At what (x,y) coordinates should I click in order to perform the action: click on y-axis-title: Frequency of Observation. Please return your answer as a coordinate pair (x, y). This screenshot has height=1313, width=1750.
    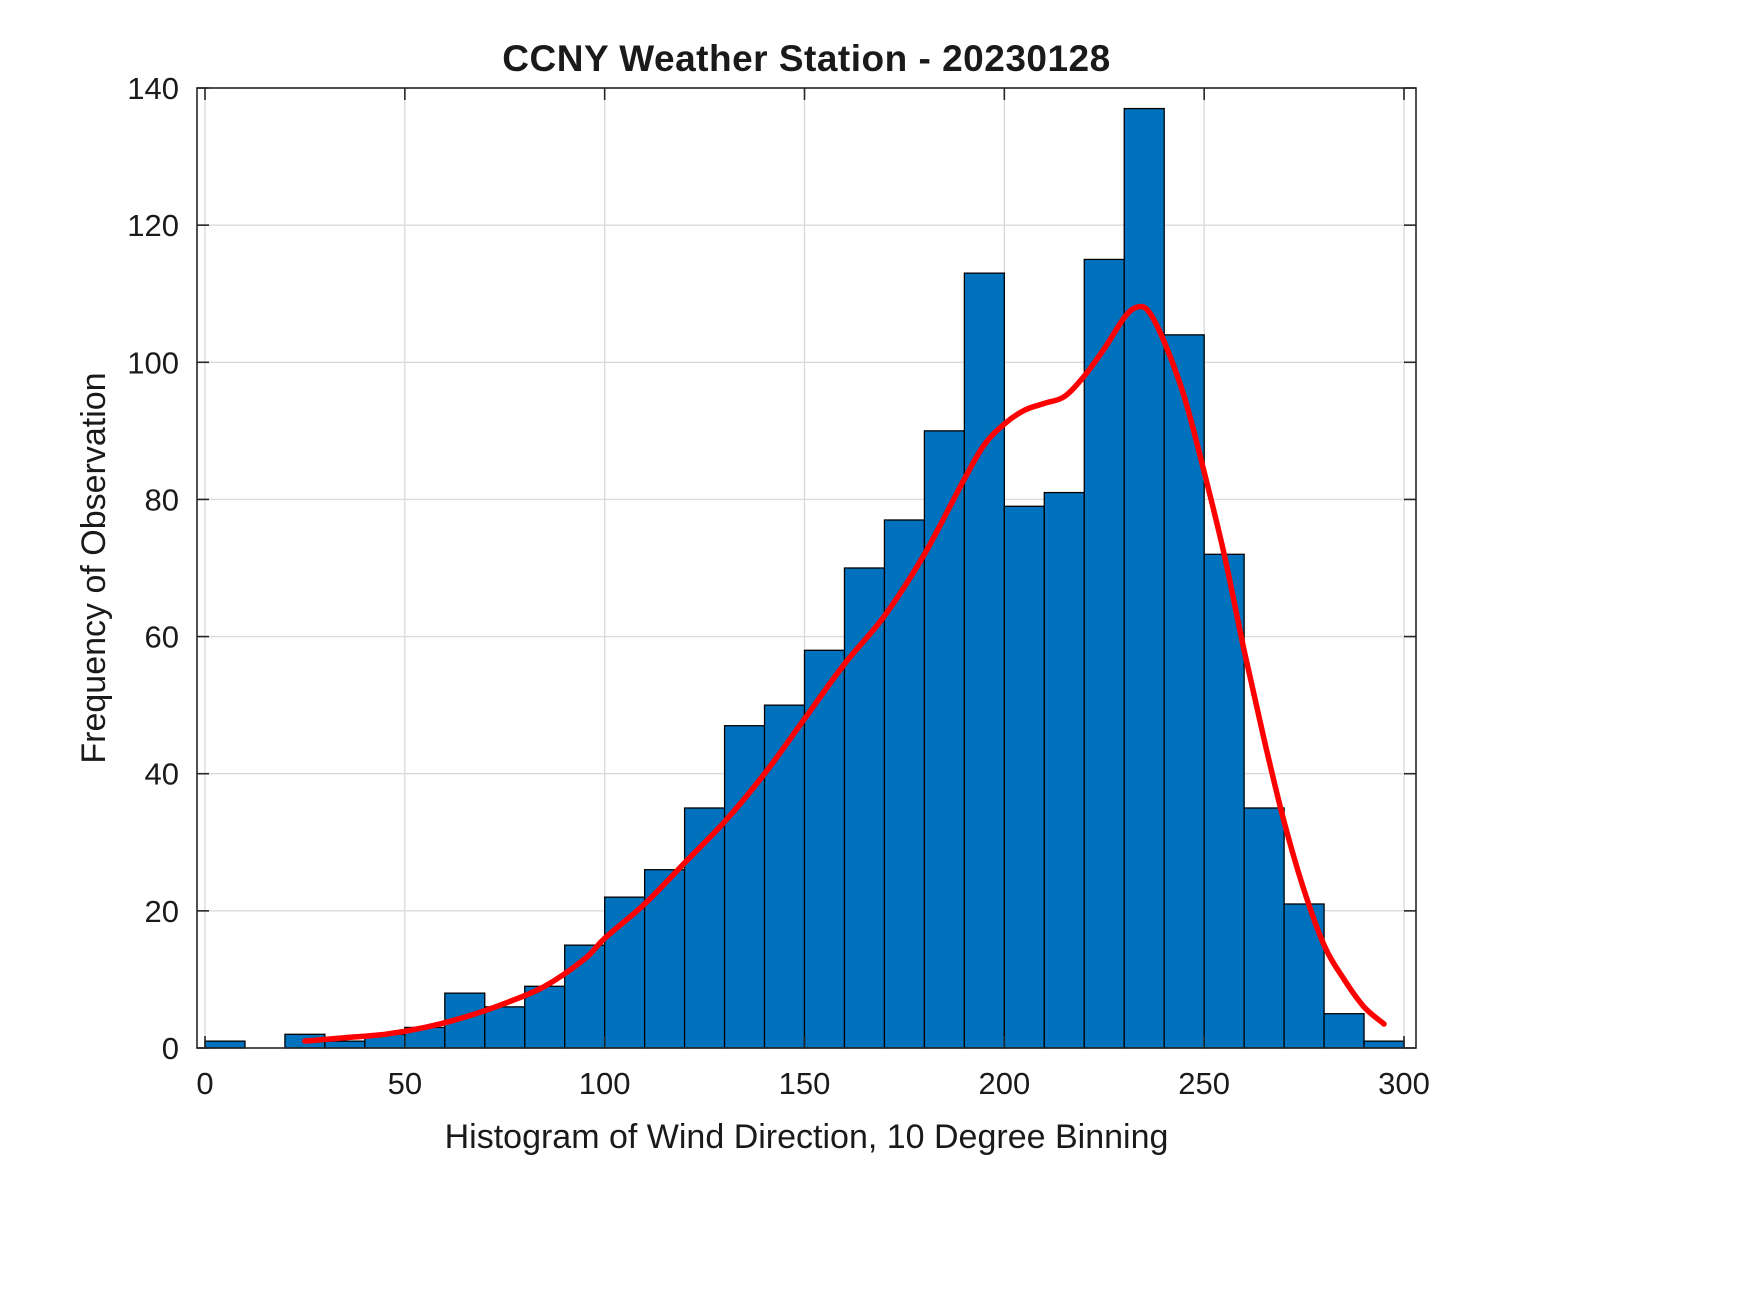
    Looking at the image, I should click on (94, 568).